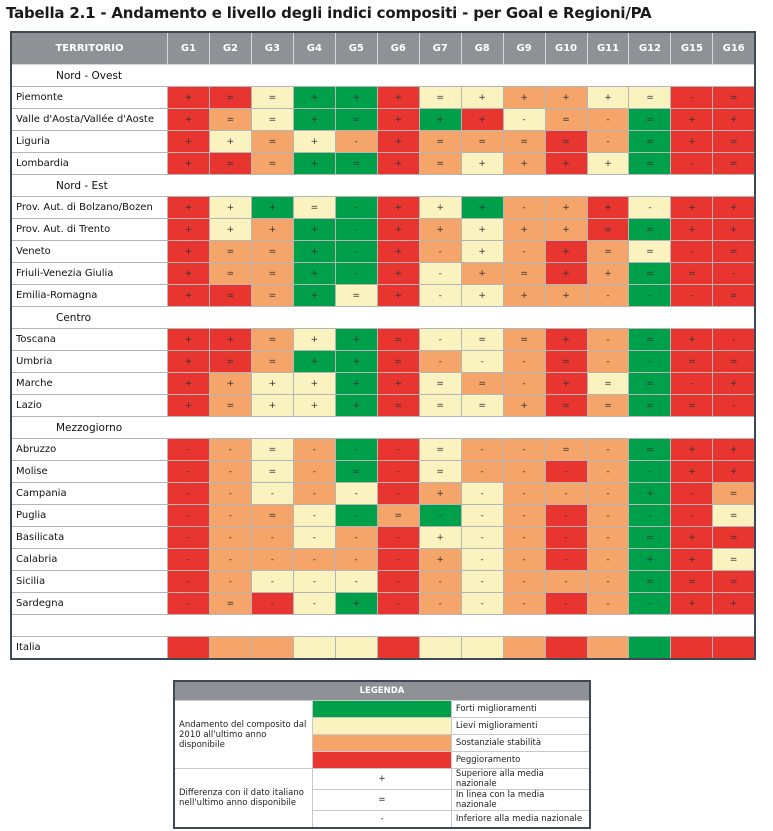  I want to click on region-name: Lombardia, so click(89, 163).